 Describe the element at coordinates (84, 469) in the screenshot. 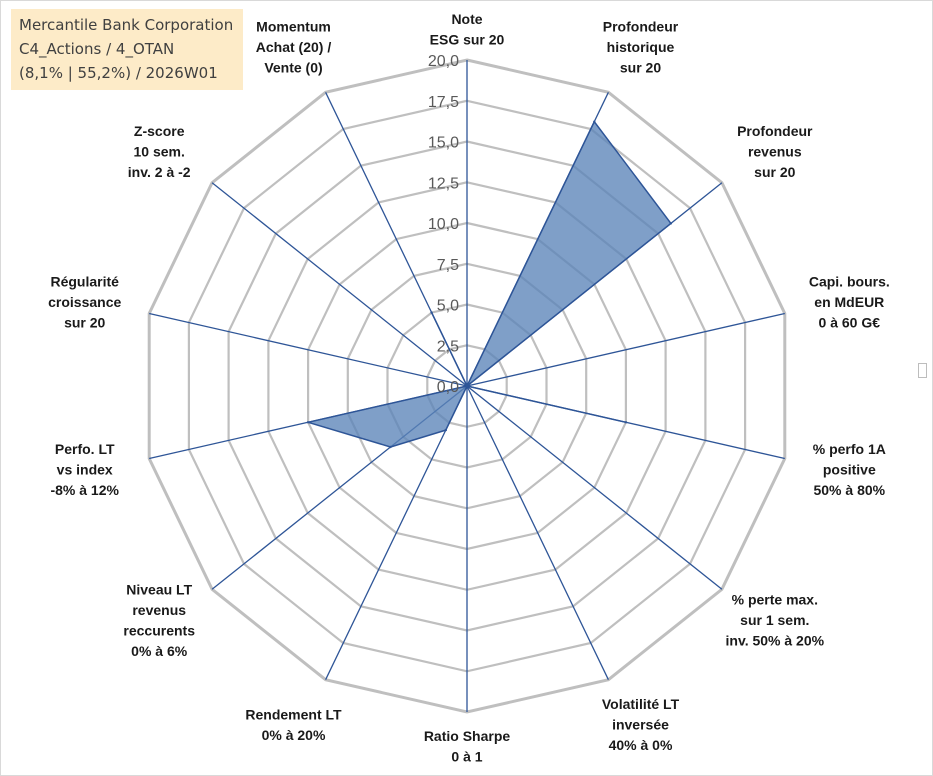

I see `category-label-10: Perfo. LT vs index -8% à 12%` at that location.